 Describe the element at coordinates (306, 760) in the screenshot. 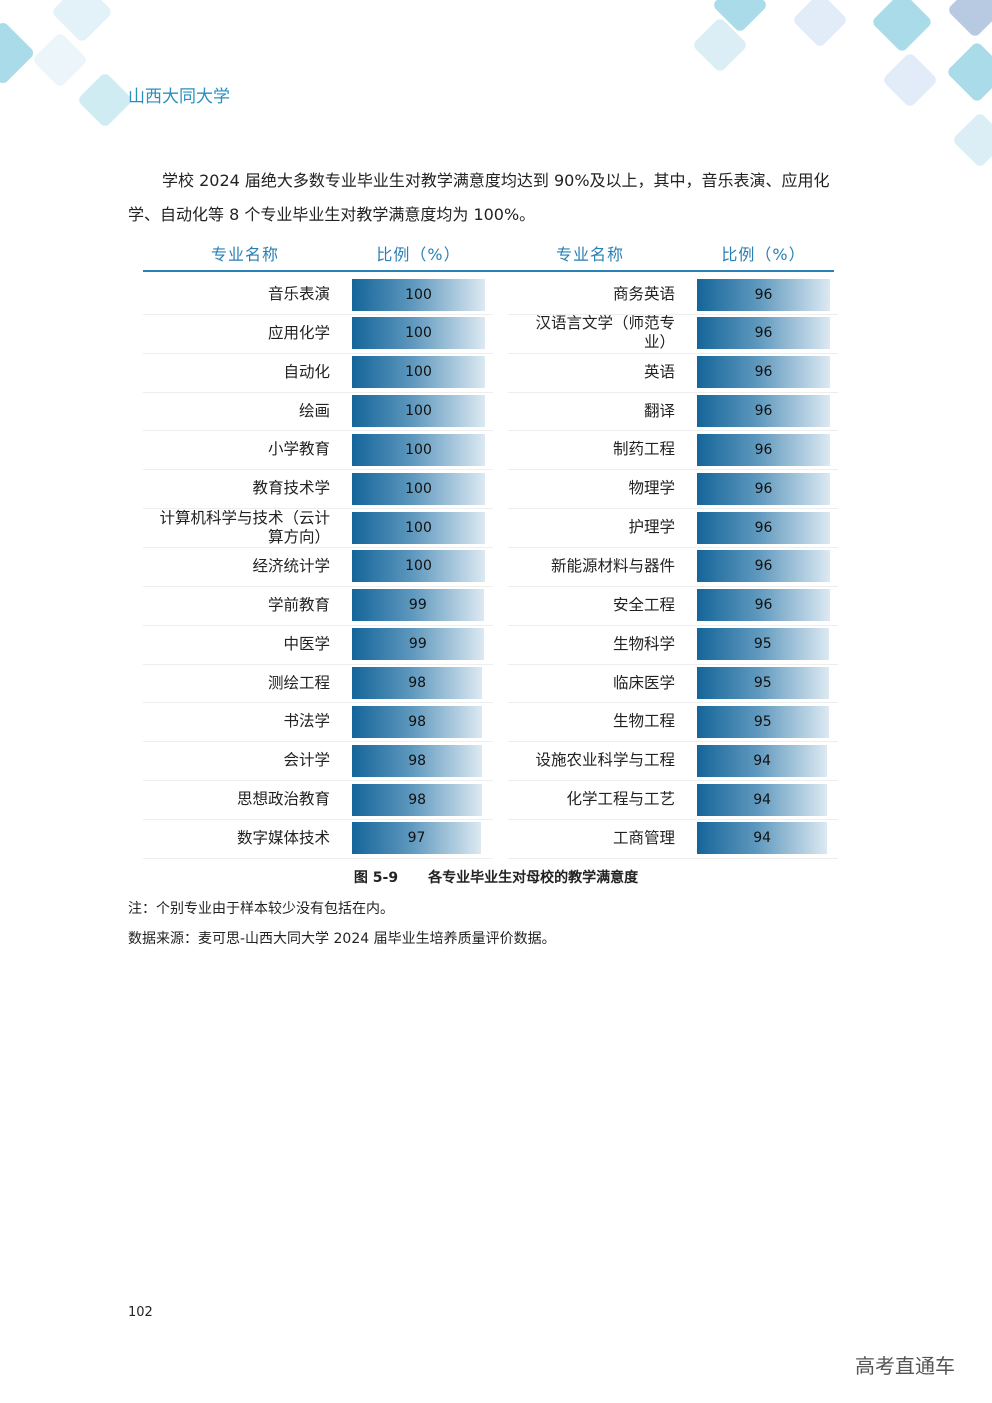

I see `major-name: 会计学` at that location.